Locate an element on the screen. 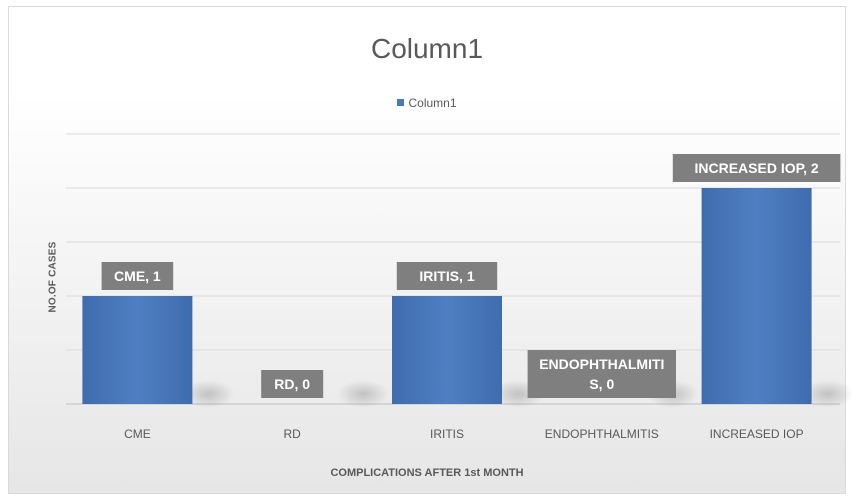  data-label: IRITIS, 1 is located at coordinates (446, 276).